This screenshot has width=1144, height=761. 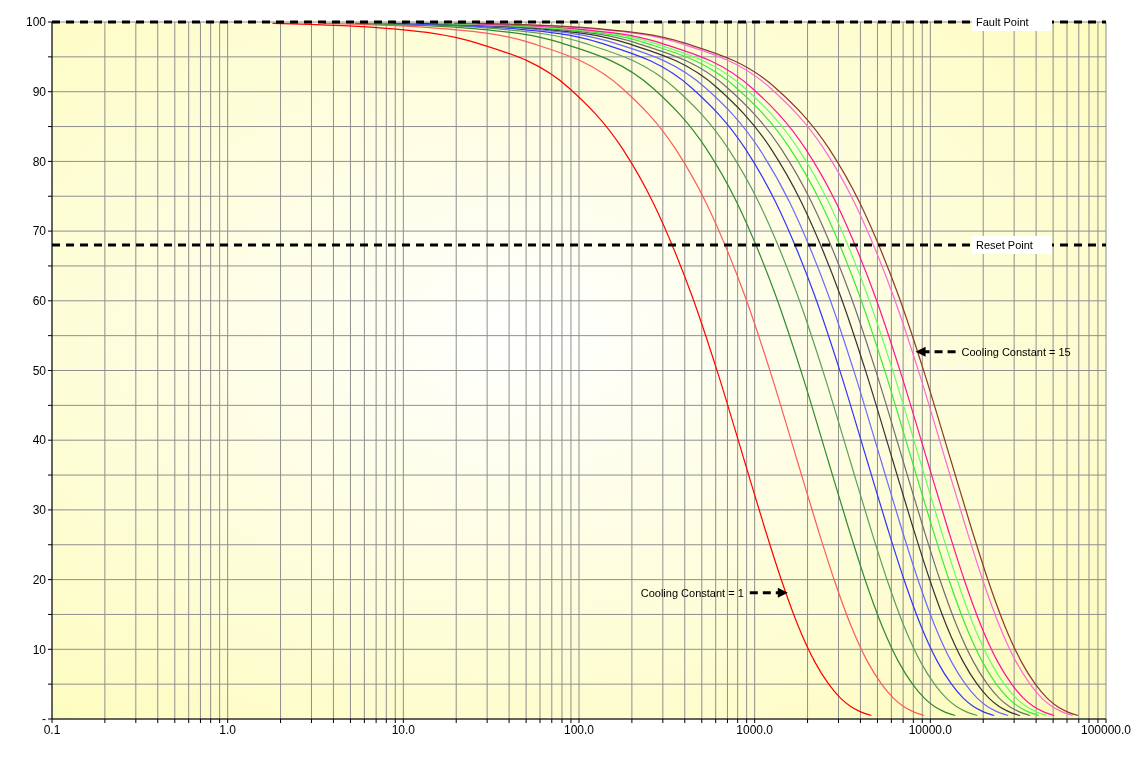 I want to click on ref-line-label: Fault Point, so click(x=1002, y=22).